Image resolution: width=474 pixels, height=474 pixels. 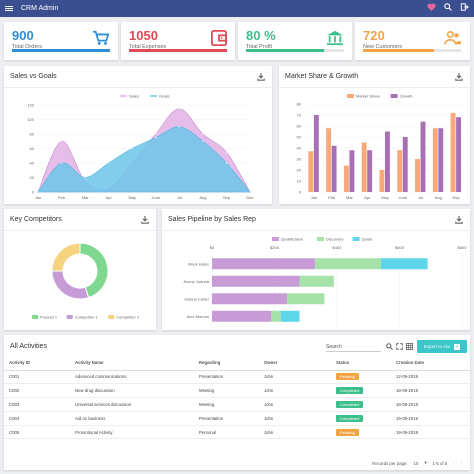 I want to click on table-cell: Advanced communications, so click(x=132, y=377).